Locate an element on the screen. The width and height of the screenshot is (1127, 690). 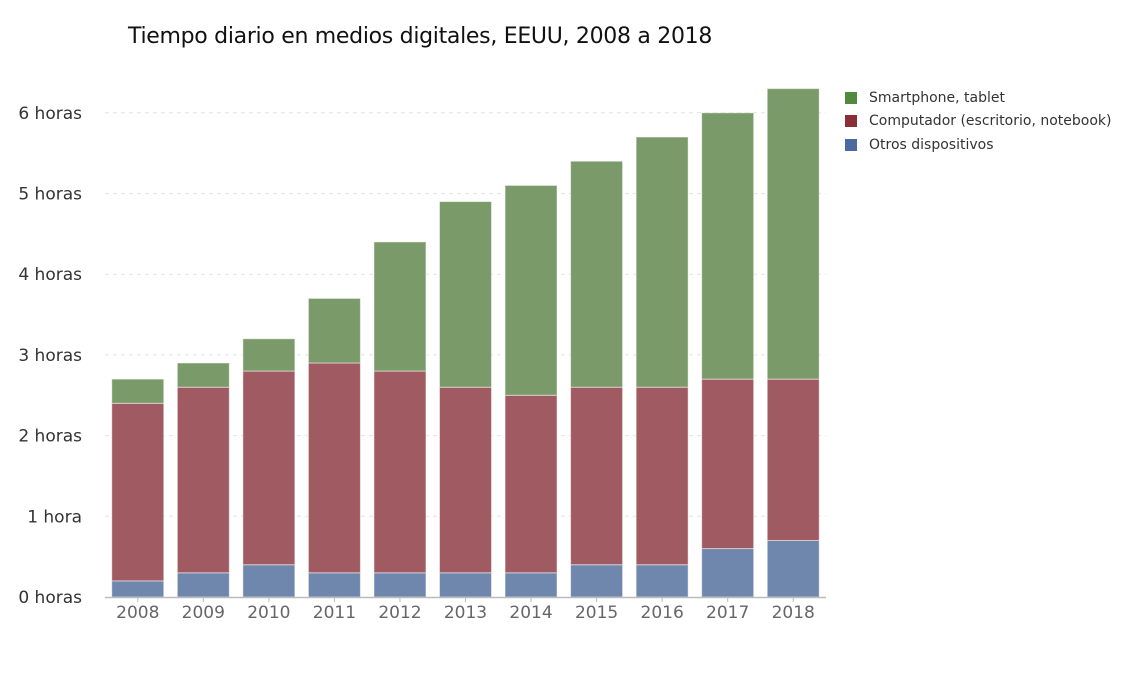
bar-segment-computador-2018 is located at coordinates (793, 460).